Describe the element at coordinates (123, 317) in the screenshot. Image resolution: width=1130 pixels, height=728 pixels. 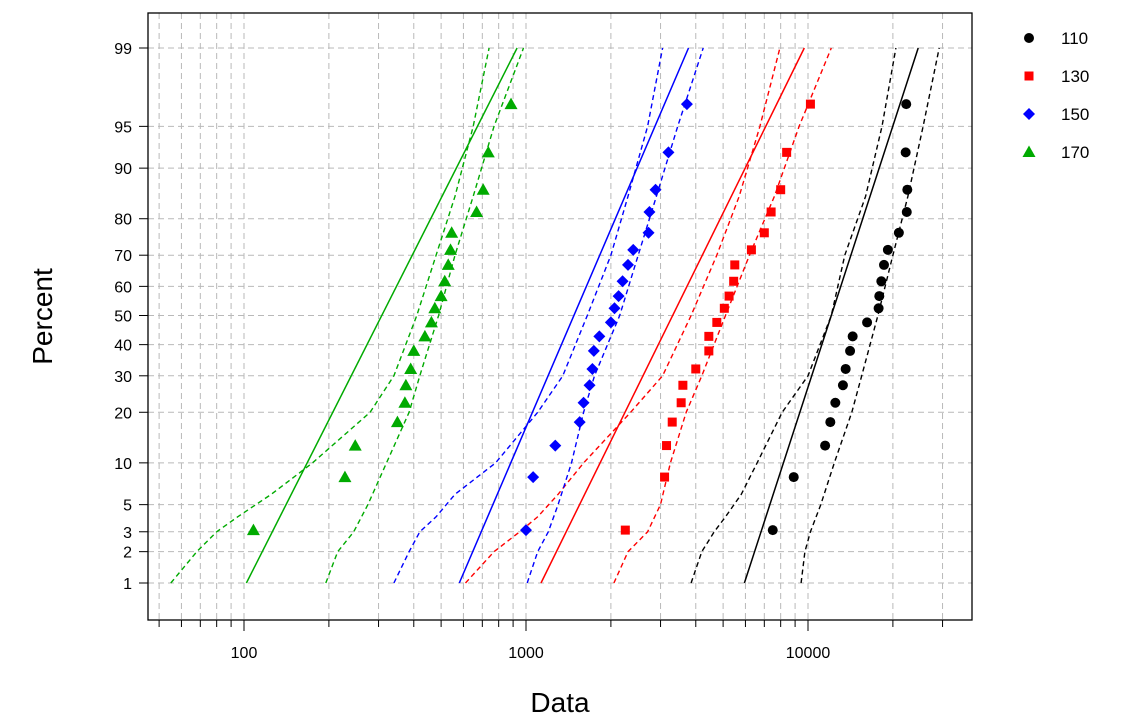
I see `y-tick-label: 50` at that location.